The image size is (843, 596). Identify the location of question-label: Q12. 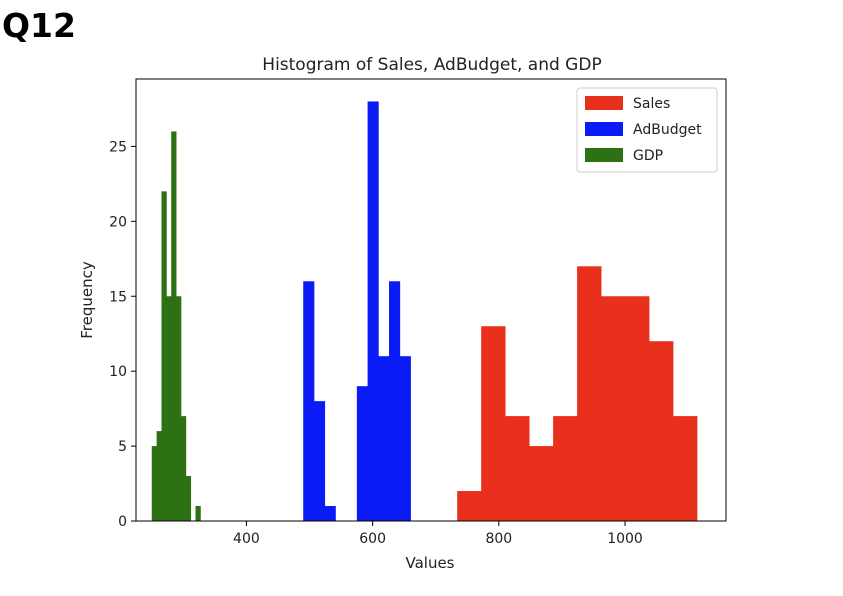
(39, 25).